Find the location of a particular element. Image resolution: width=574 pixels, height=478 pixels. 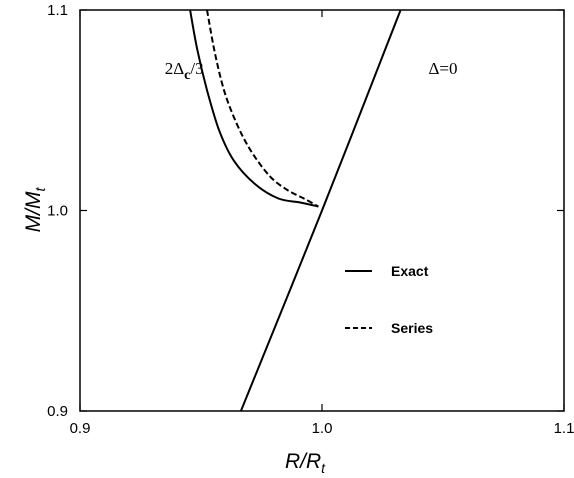

y-tick-label: 1.0 is located at coordinates (57, 211).